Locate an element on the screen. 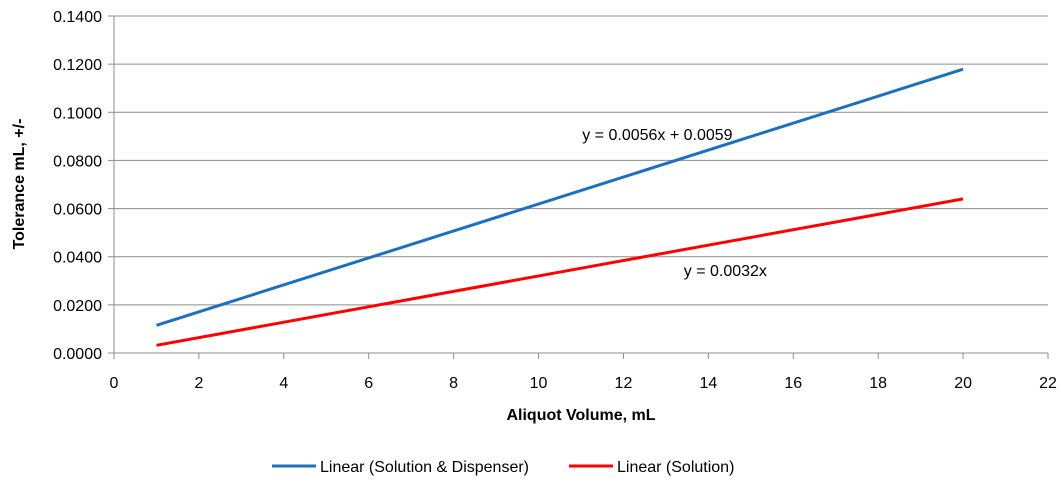 The height and width of the screenshot is (483, 1061). x-tick-label: 0 is located at coordinates (114, 383).